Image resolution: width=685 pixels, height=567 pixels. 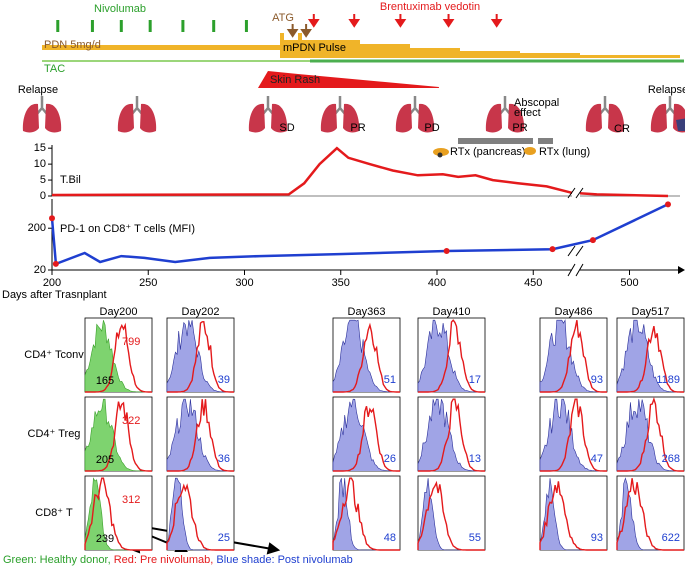 I want to click on imaging-label: SD, so click(x=286, y=128).